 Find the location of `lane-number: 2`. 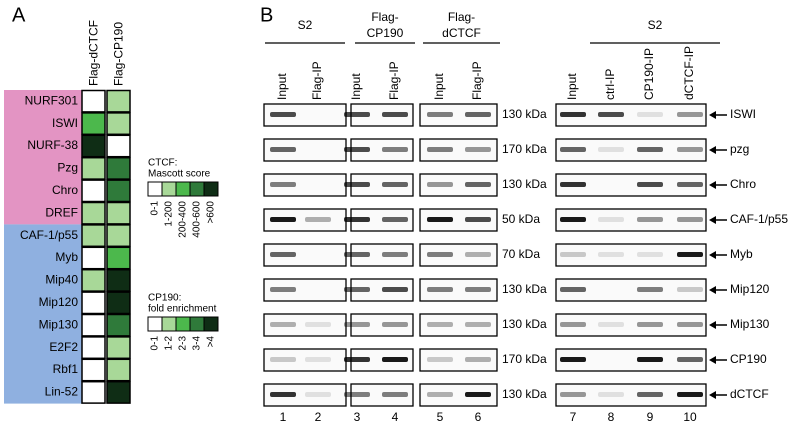

lane-number: 2 is located at coordinates (318, 417).